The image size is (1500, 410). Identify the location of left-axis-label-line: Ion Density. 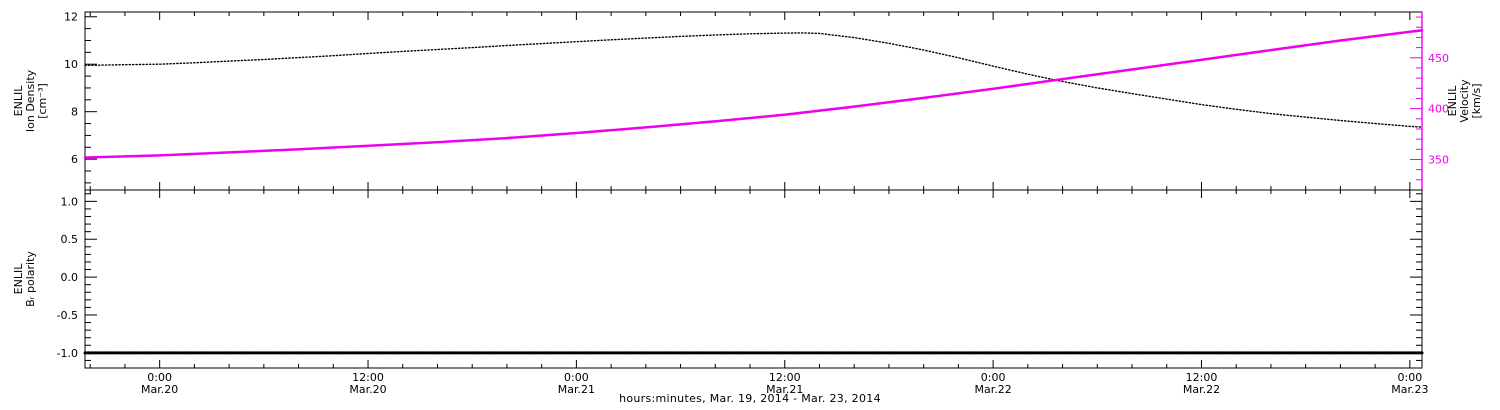
(30, 100).